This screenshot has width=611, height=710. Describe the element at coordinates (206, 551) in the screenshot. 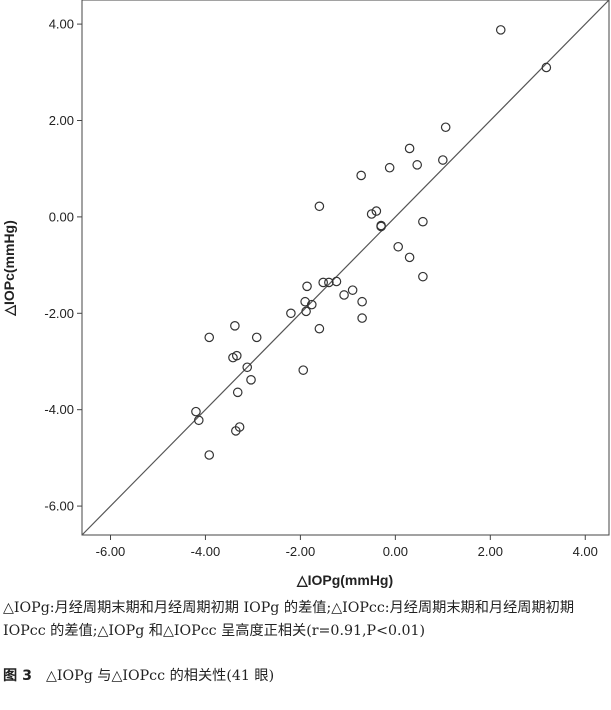

I see `x-tick-label: -4.00` at that location.